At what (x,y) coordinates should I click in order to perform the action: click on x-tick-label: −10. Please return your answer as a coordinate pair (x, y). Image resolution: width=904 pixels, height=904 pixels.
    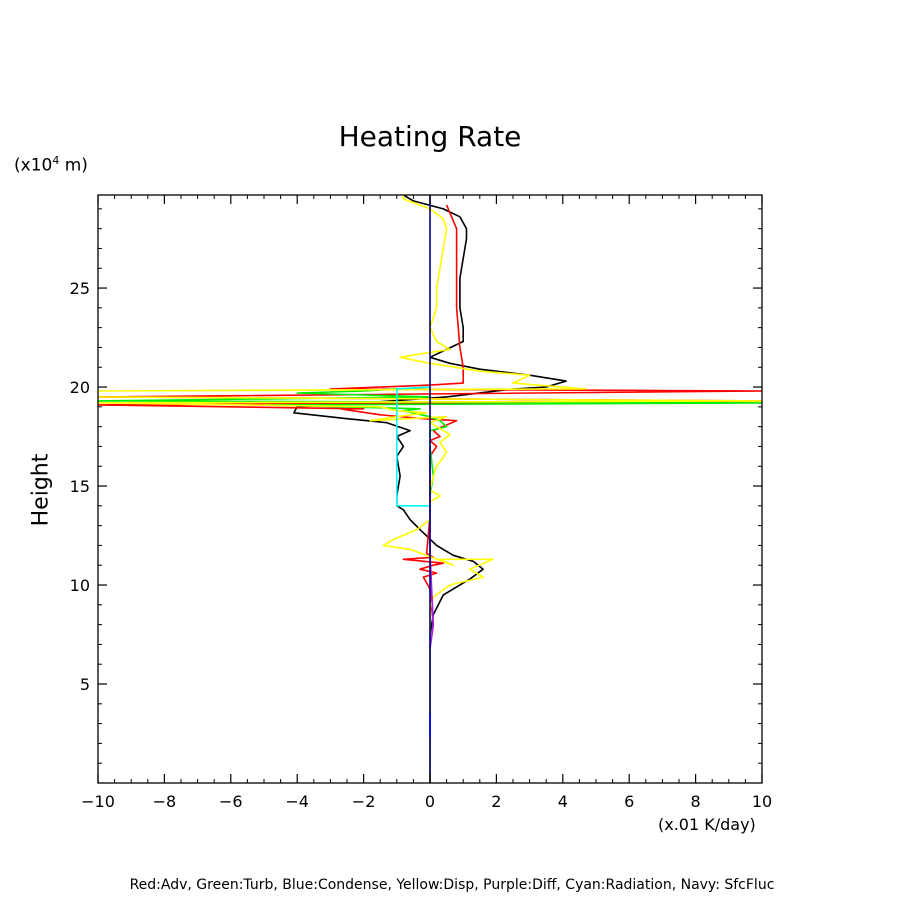
    Looking at the image, I should click on (98, 801).